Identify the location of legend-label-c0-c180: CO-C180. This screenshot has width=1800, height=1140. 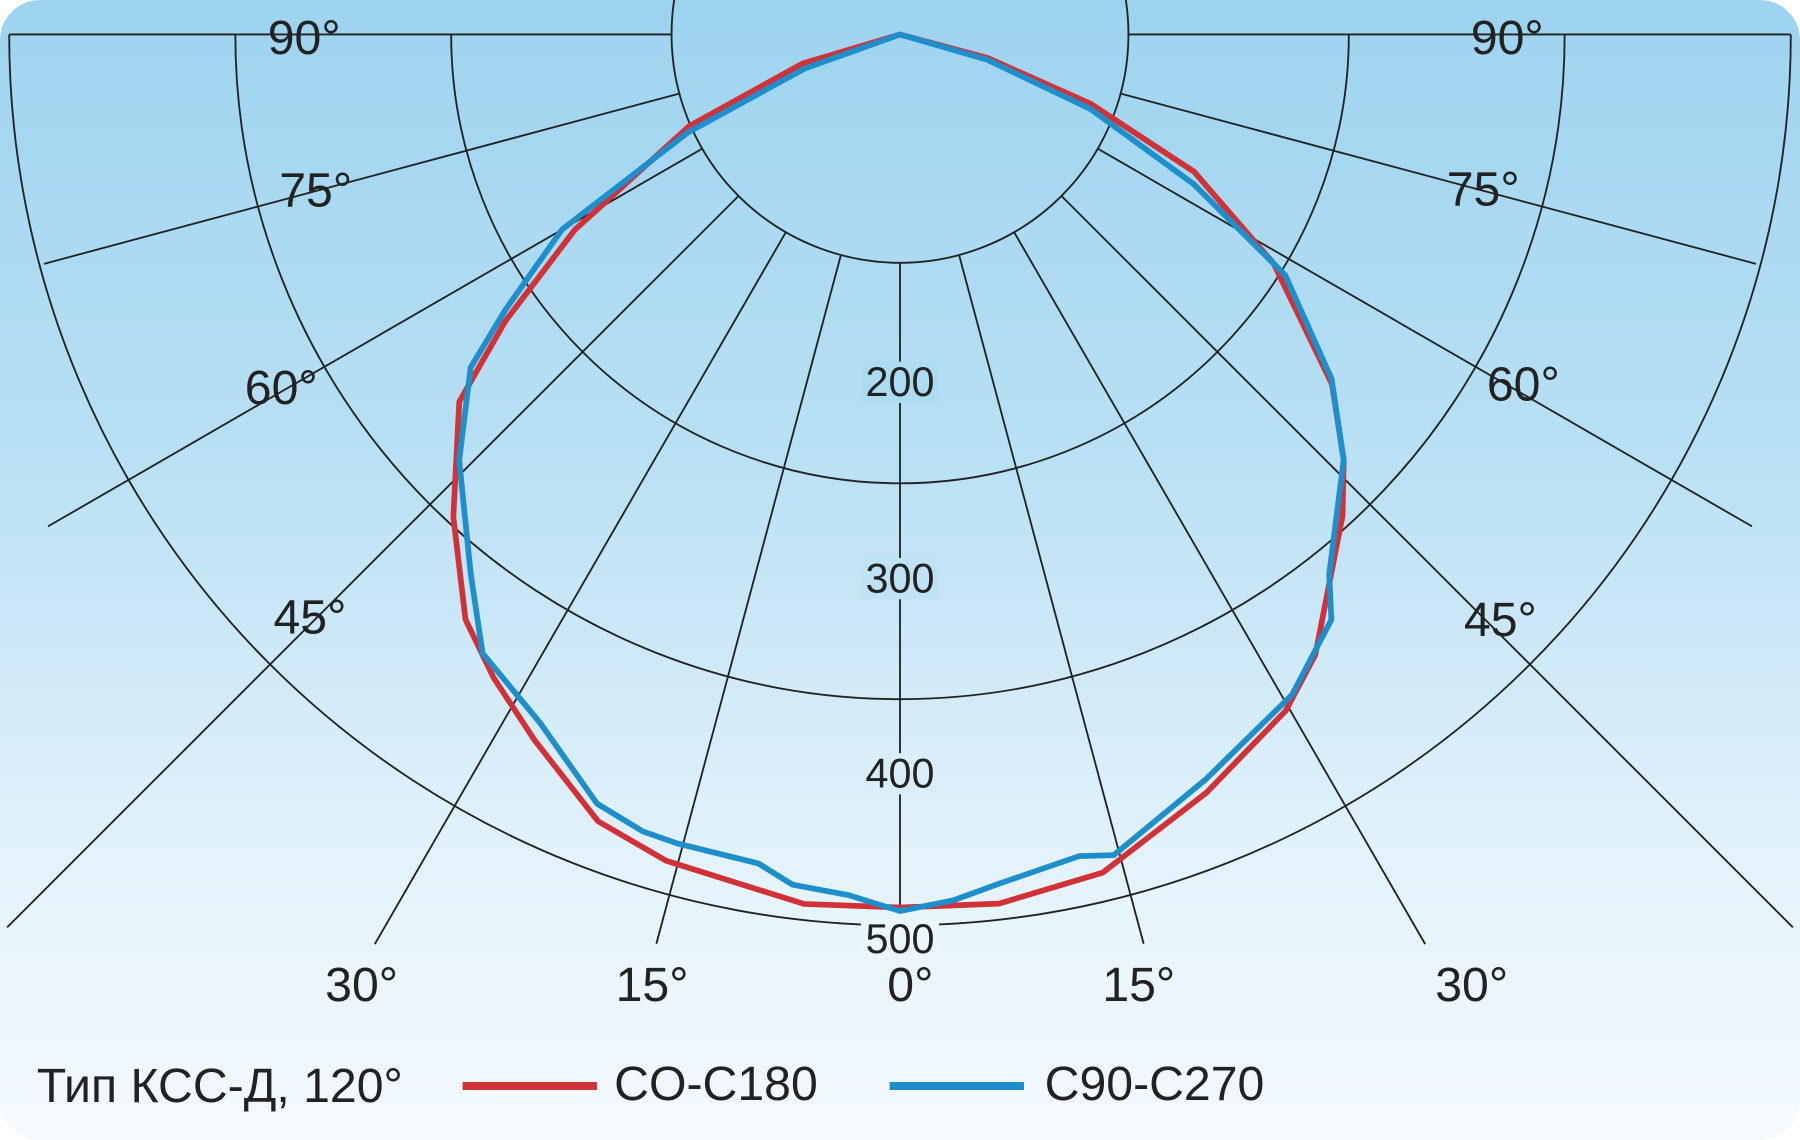
(716, 1084).